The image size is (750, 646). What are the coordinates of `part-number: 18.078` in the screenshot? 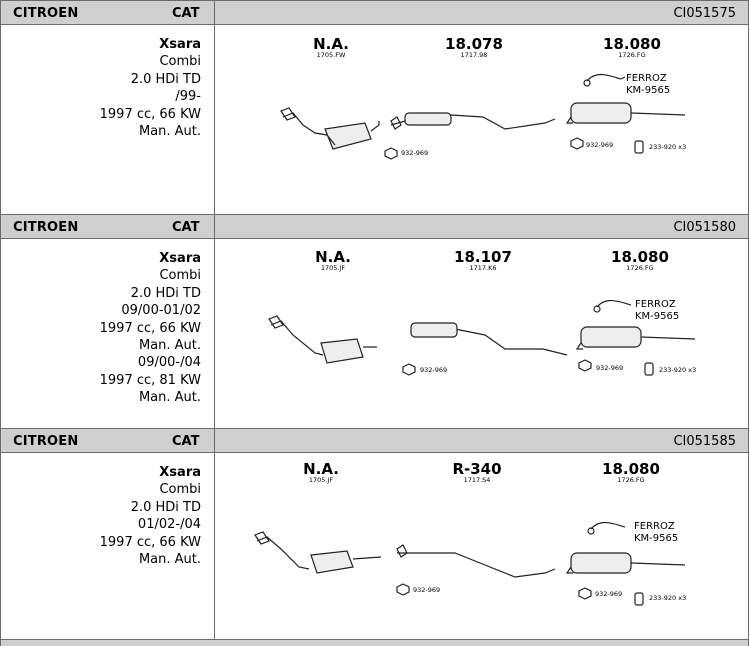 It's located at (474, 44).